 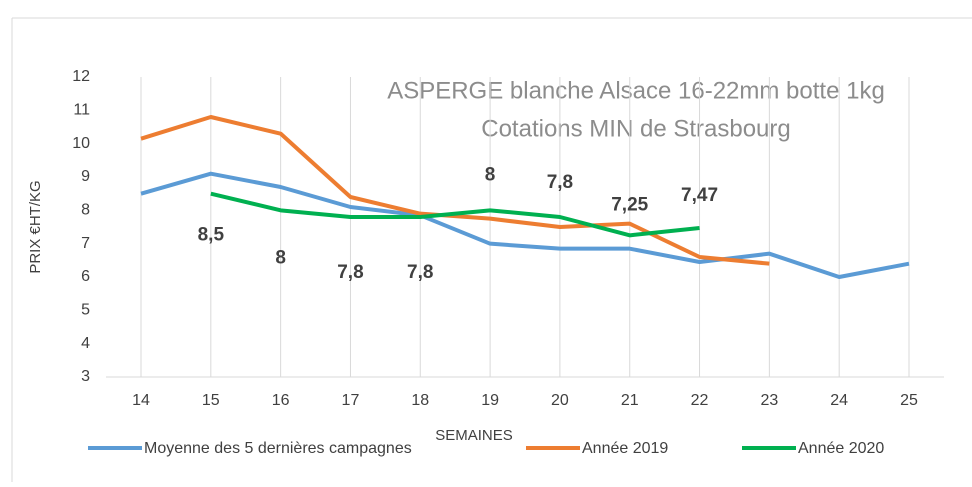 I want to click on series-line, so click(x=455, y=214).